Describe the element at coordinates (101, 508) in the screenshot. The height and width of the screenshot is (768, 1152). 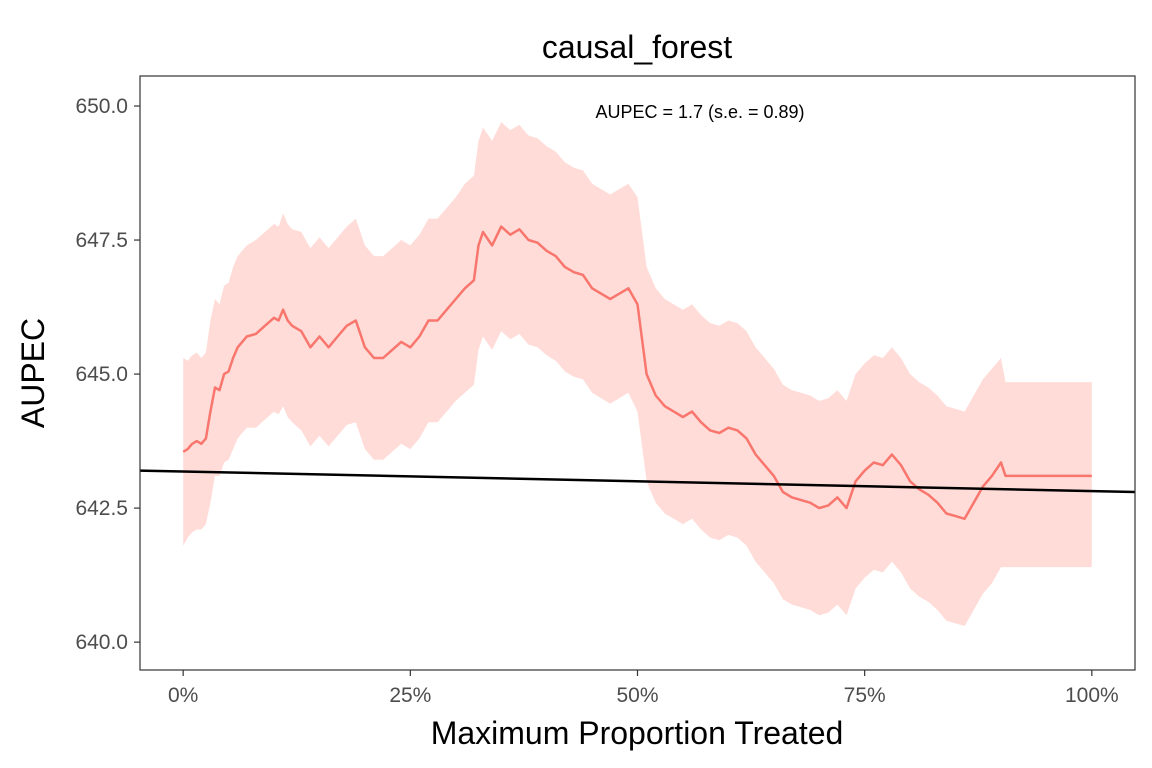
I see `y-tick-label: 642.5` at that location.